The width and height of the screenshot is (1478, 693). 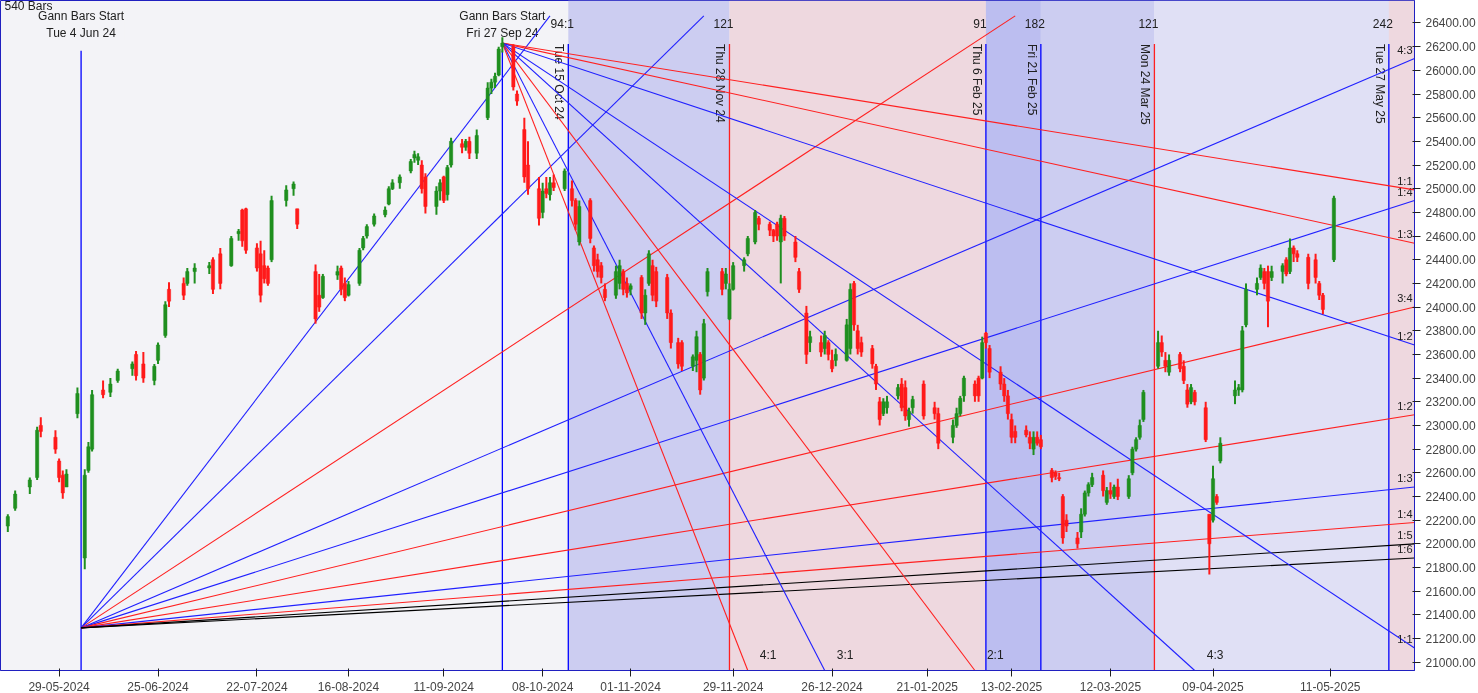 What do you see at coordinates (1031, 80) in the screenshot?
I see `ref-line-label: Fri 21 Feb 25` at bounding box center [1031, 80].